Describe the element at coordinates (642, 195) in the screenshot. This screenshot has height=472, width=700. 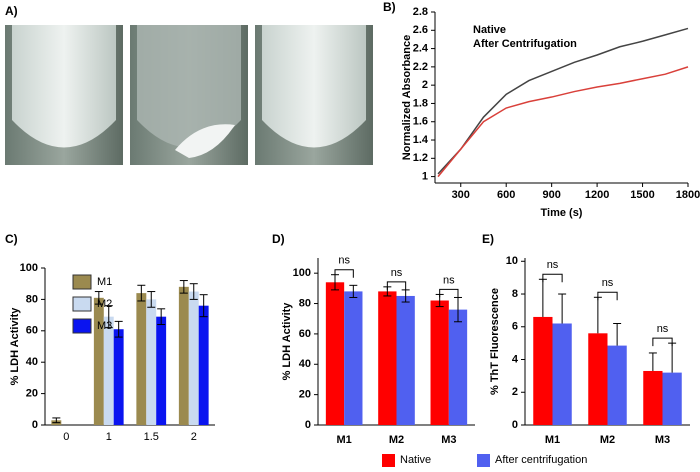
I see `x-tick-label: 1500` at that location.